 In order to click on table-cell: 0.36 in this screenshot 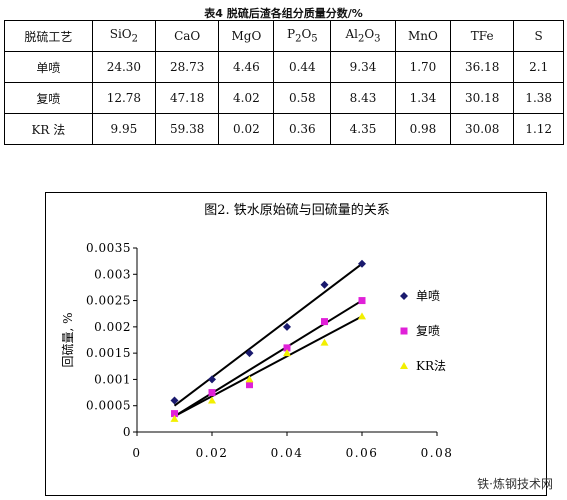, I will do `click(302, 129)`.